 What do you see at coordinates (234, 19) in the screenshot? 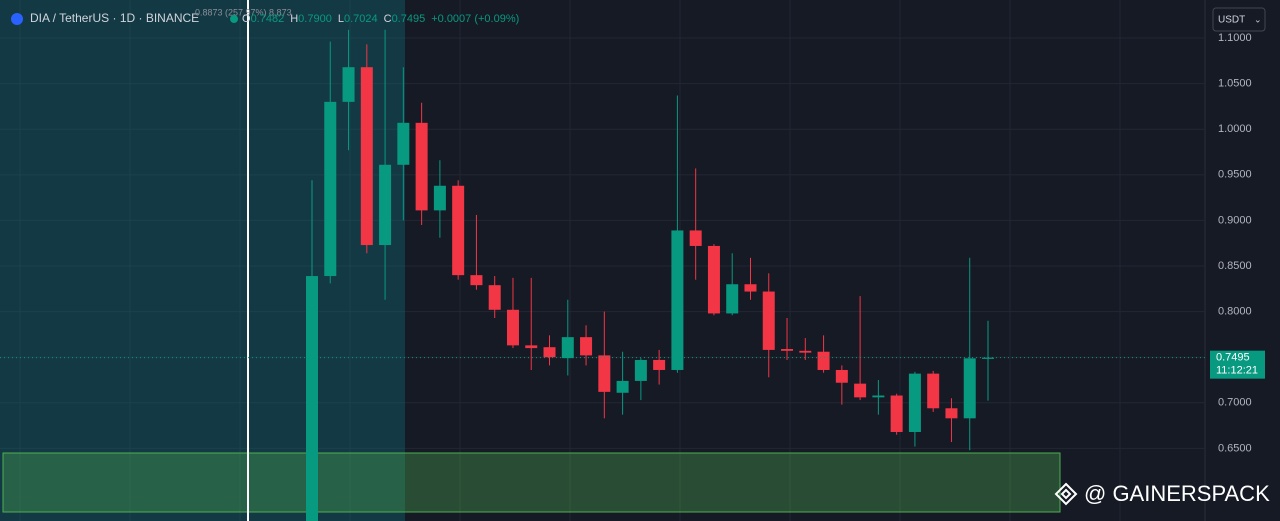
I see `status-dot` at bounding box center [234, 19].